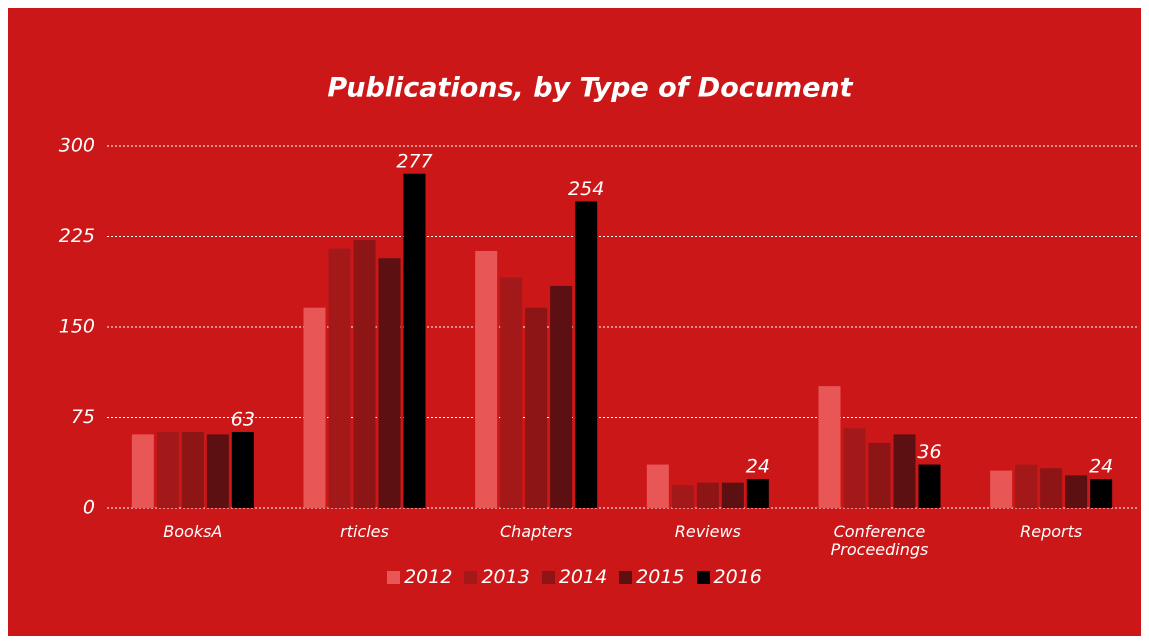 The width and height of the screenshot is (1149, 644). I want to click on legend-item: 2014, so click(574, 577).